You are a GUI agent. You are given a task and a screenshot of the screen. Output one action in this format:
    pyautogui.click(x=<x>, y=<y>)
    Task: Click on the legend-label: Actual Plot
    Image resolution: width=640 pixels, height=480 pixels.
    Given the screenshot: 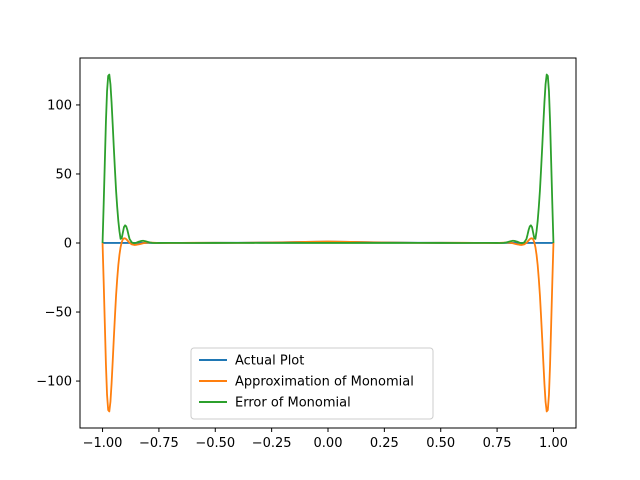 What is the action you would take?
    pyautogui.click(x=269, y=361)
    